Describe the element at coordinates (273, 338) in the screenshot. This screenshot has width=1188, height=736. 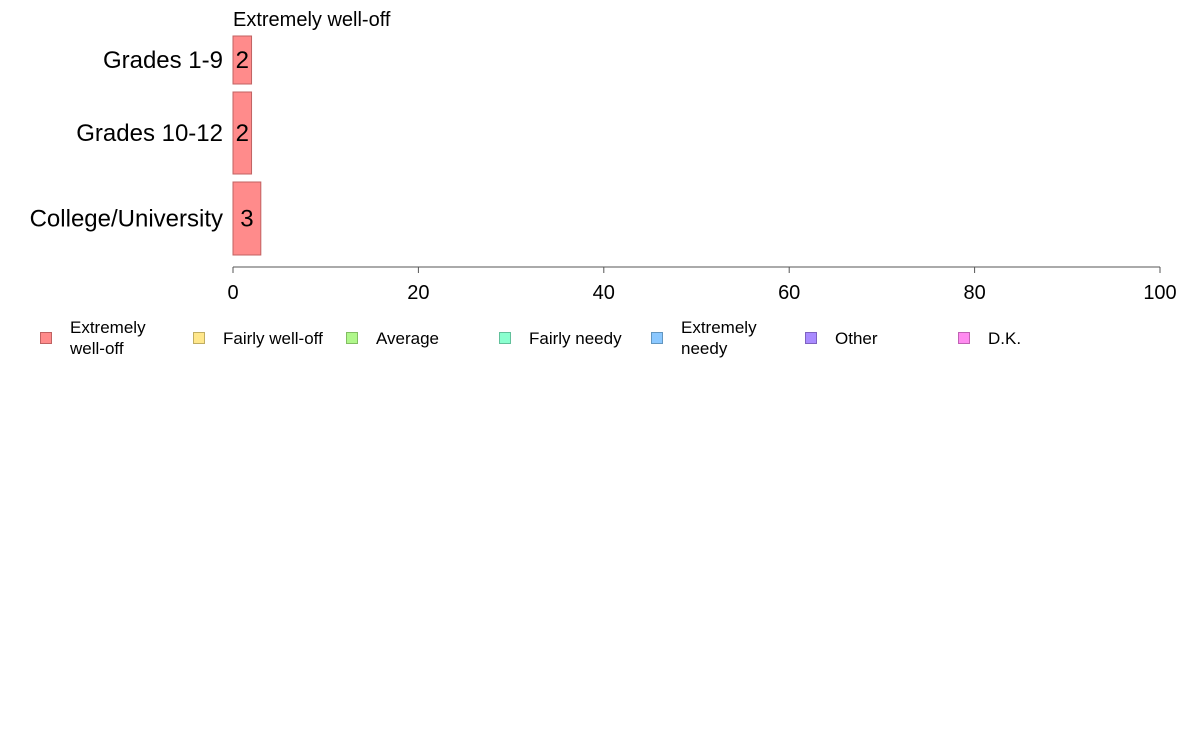
I see `legend-label: Fairly well-off` at that location.